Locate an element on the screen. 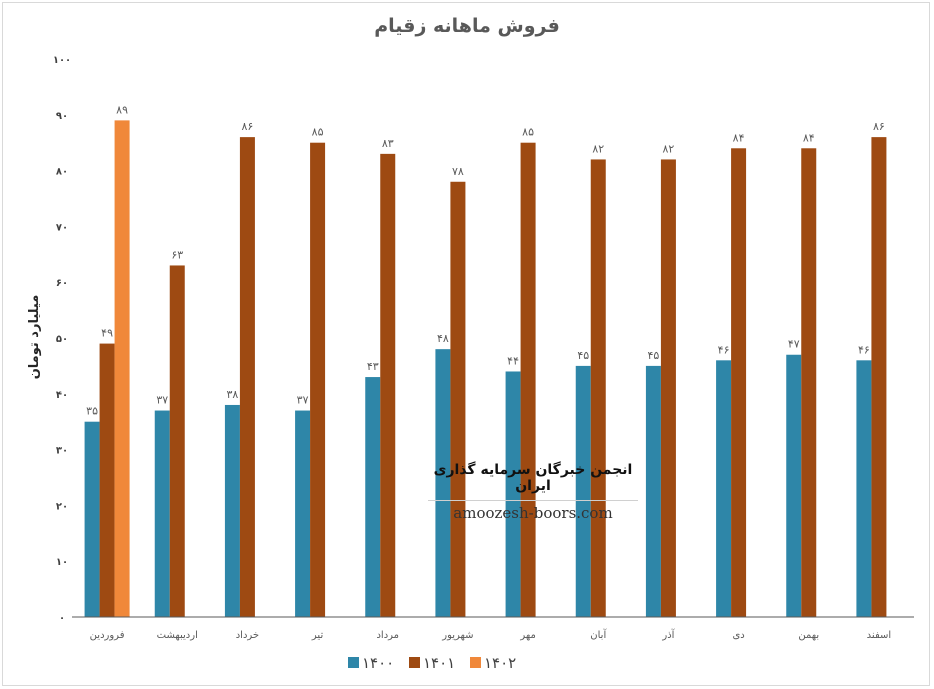 The image size is (934, 689). y-tick-label: ۰ is located at coordinates (62, 618).